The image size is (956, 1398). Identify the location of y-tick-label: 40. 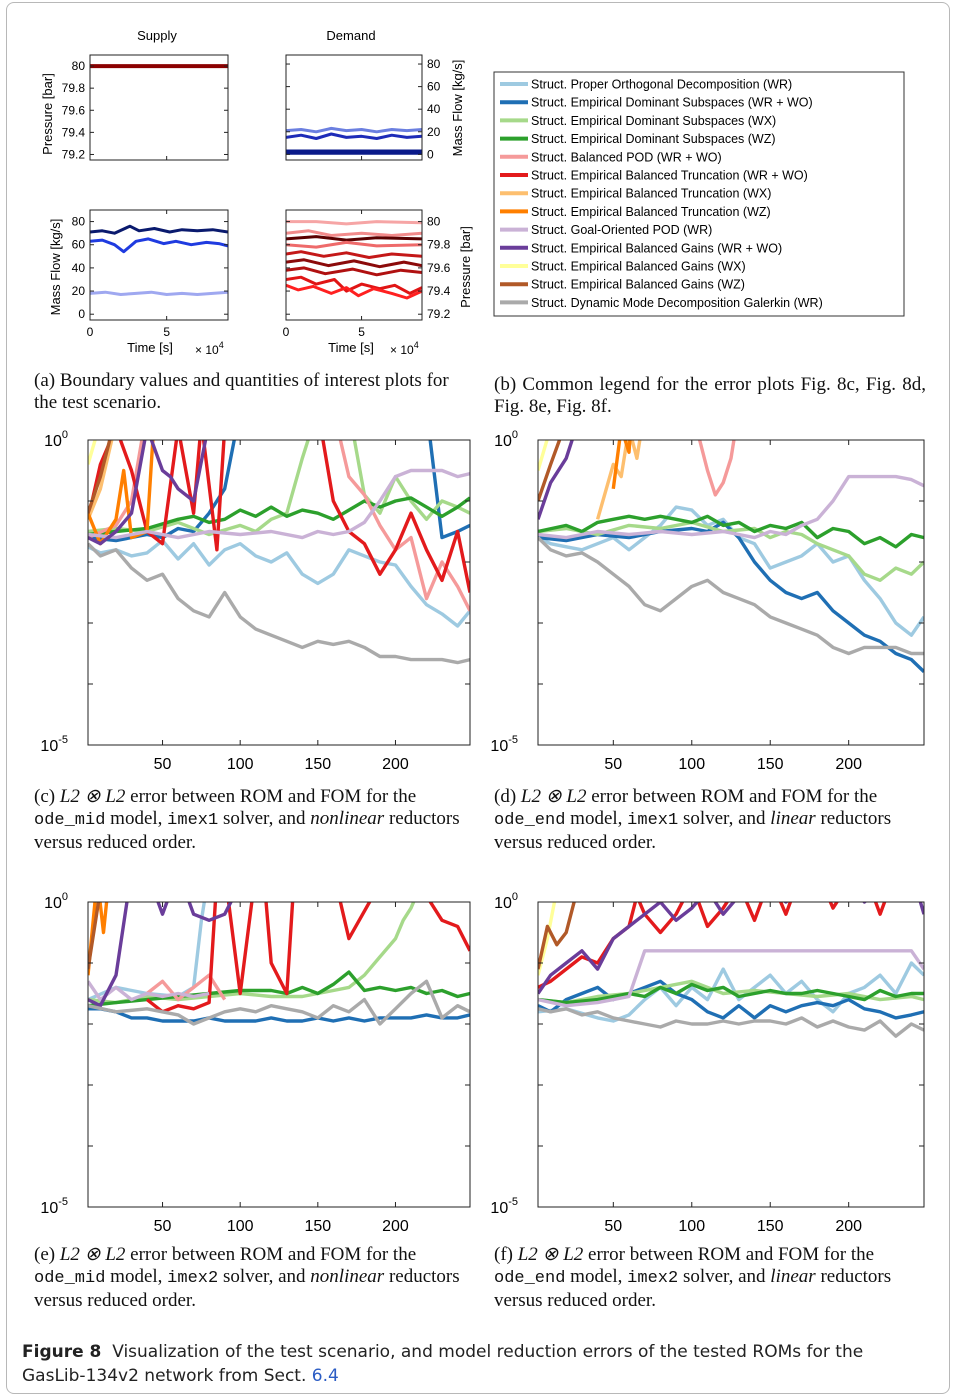
(79, 268).